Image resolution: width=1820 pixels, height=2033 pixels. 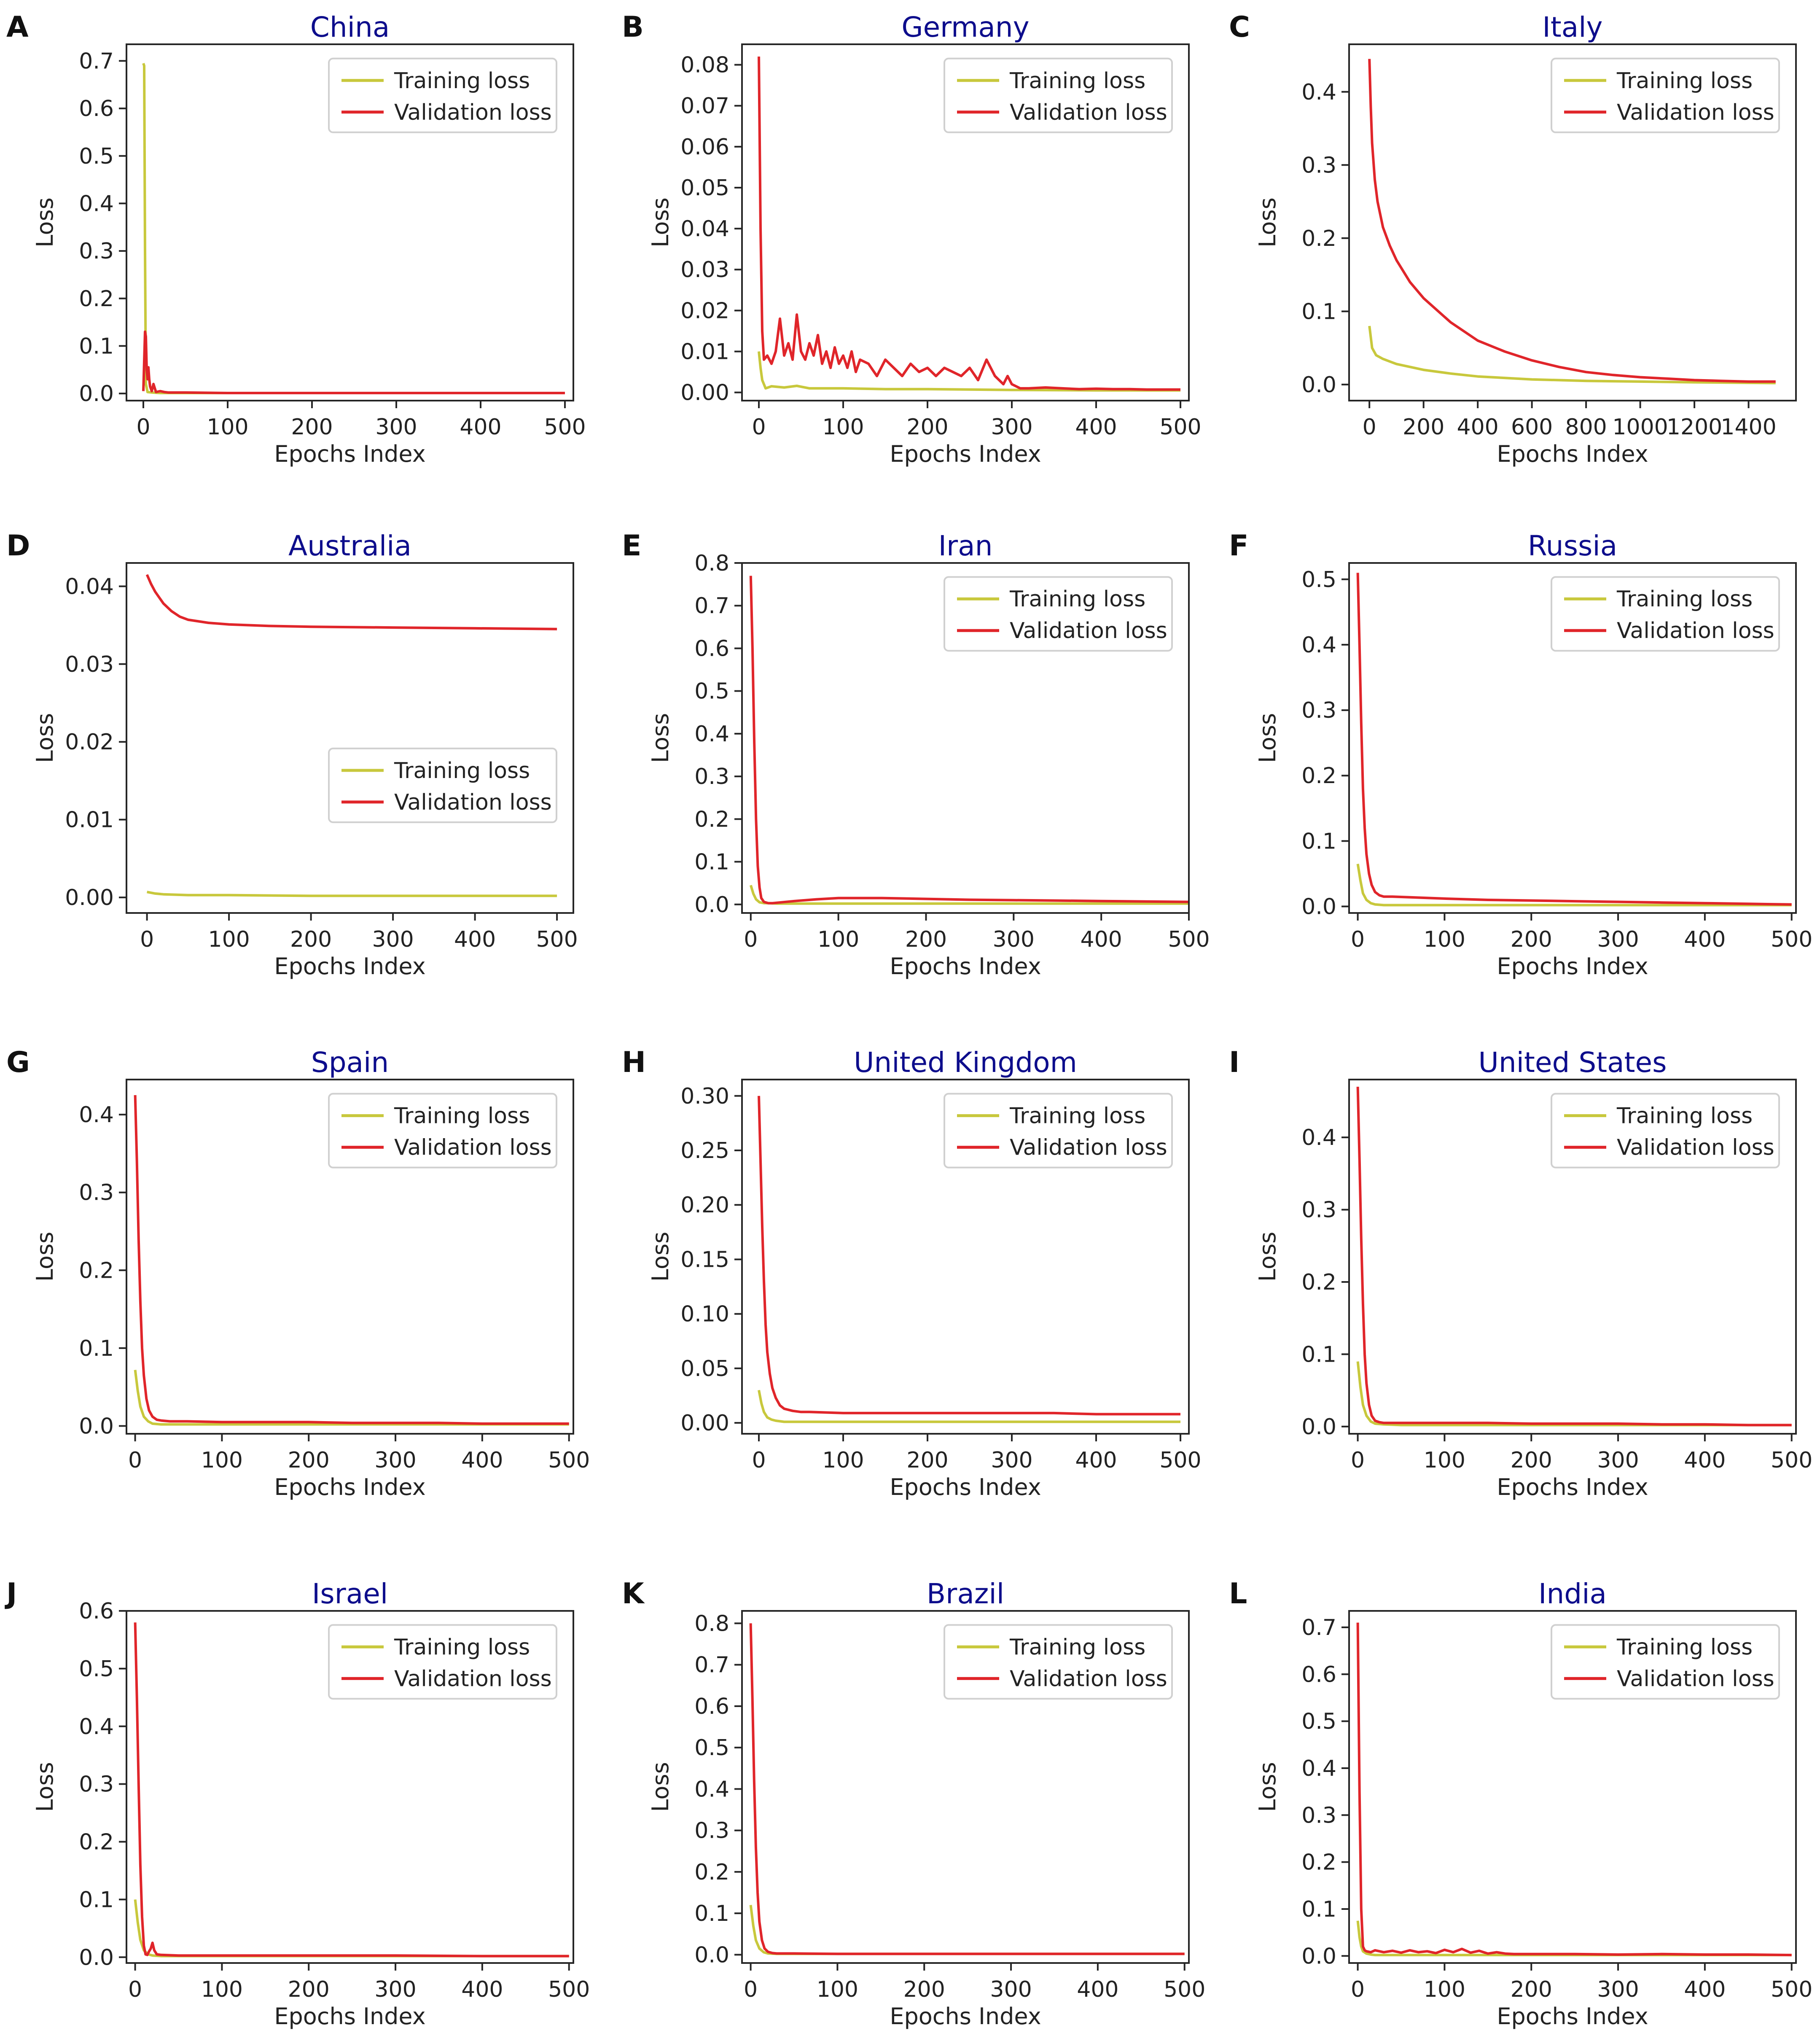 What do you see at coordinates (1572, 27) in the screenshot?
I see `chart-title: Italy` at bounding box center [1572, 27].